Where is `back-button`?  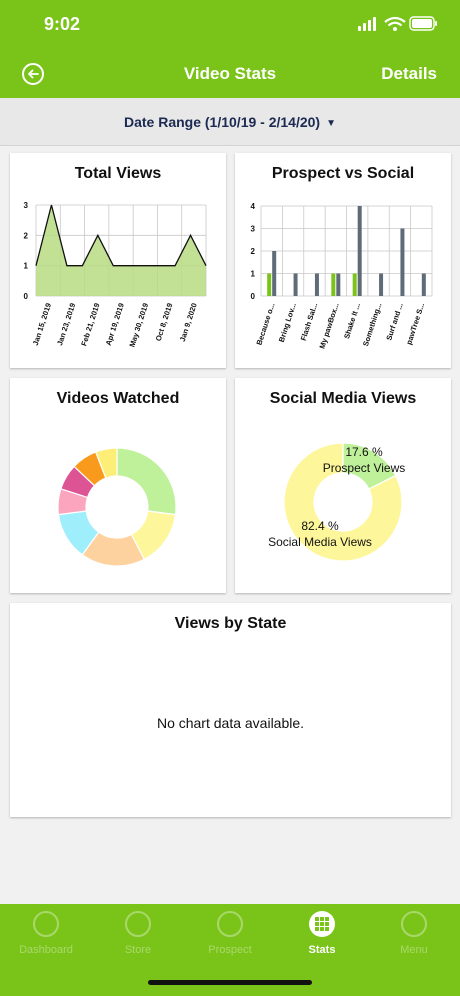 back-button is located at coordinates (33, 74).